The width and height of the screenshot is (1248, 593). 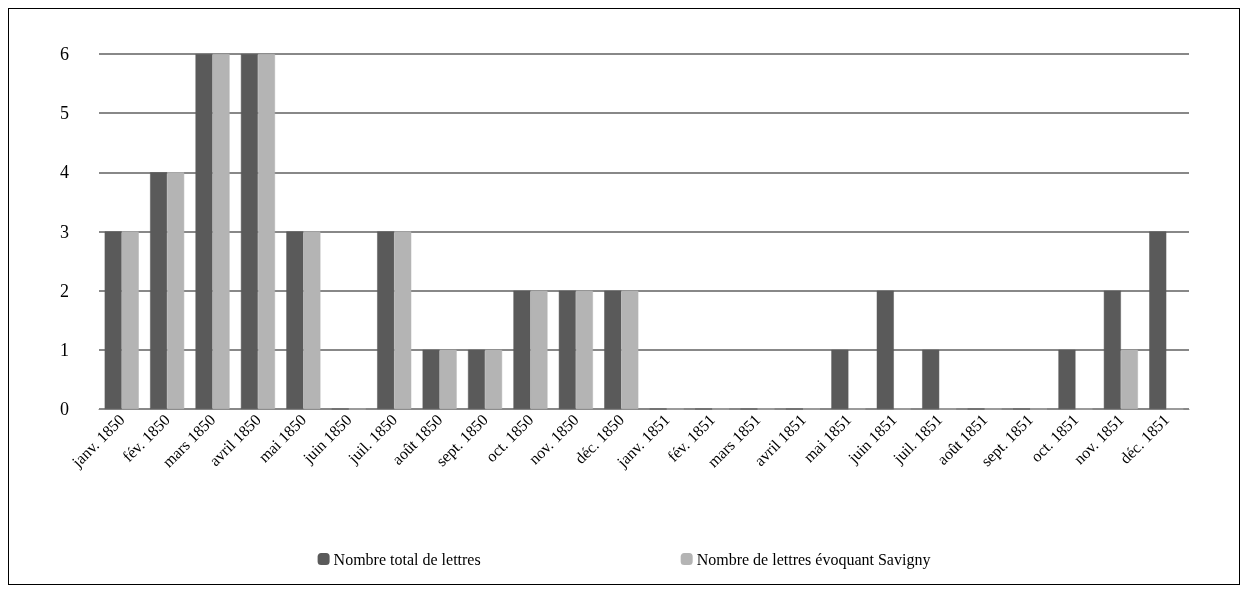 What do you see at coordinates (407, 559) in the screenshot?
I see `legend-label: Nombre total de lettres` at bounding box center [407, 559].